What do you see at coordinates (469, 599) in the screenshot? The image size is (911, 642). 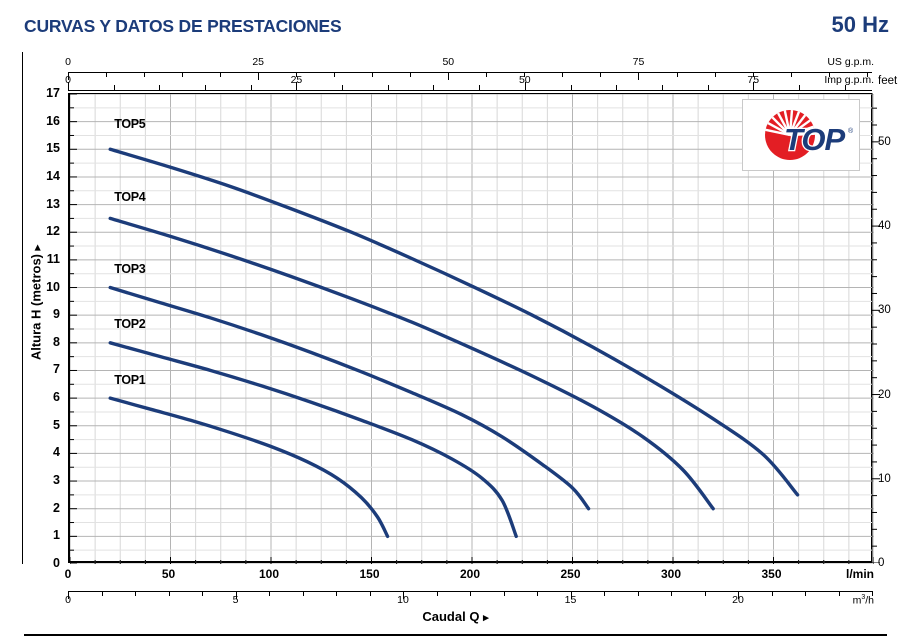 I see `m3h-scale: 0 5 10 15 20 m3/h` at bounding box center [469, 599].